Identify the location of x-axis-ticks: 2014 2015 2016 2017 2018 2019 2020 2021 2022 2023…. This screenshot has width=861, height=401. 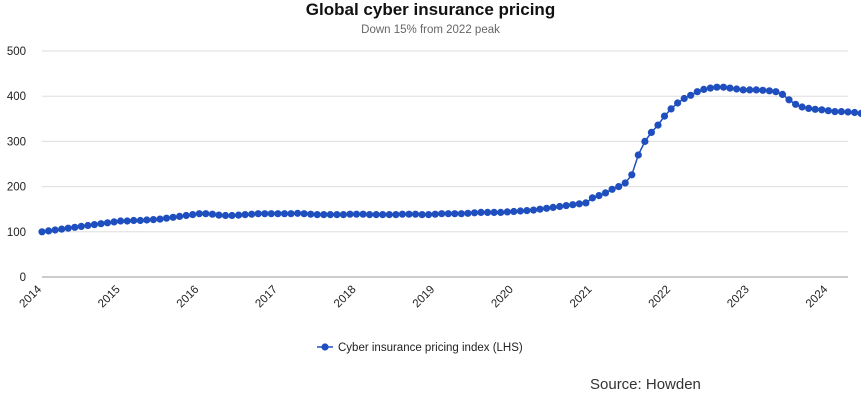
(424, 296).